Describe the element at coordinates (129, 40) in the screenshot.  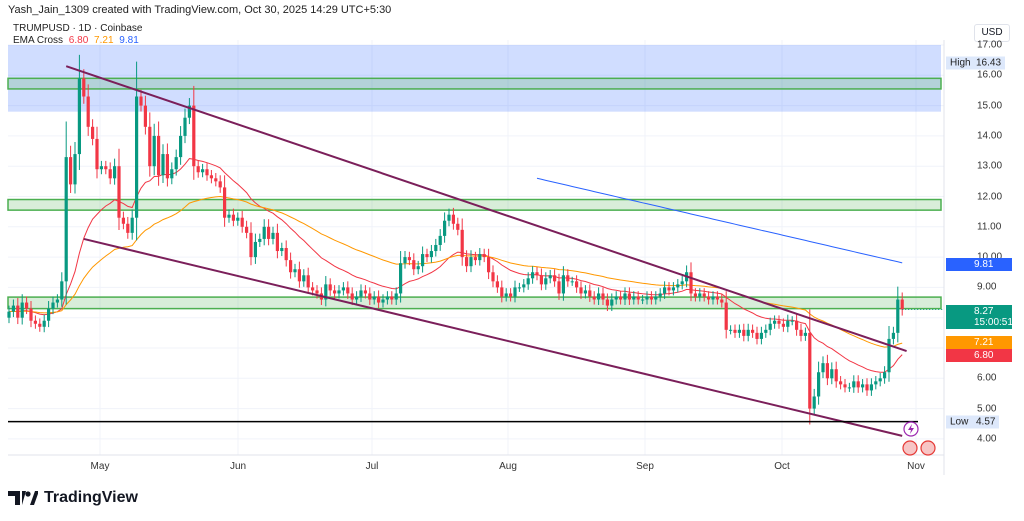
I see `ema-slow-value: 9.81` at that location.